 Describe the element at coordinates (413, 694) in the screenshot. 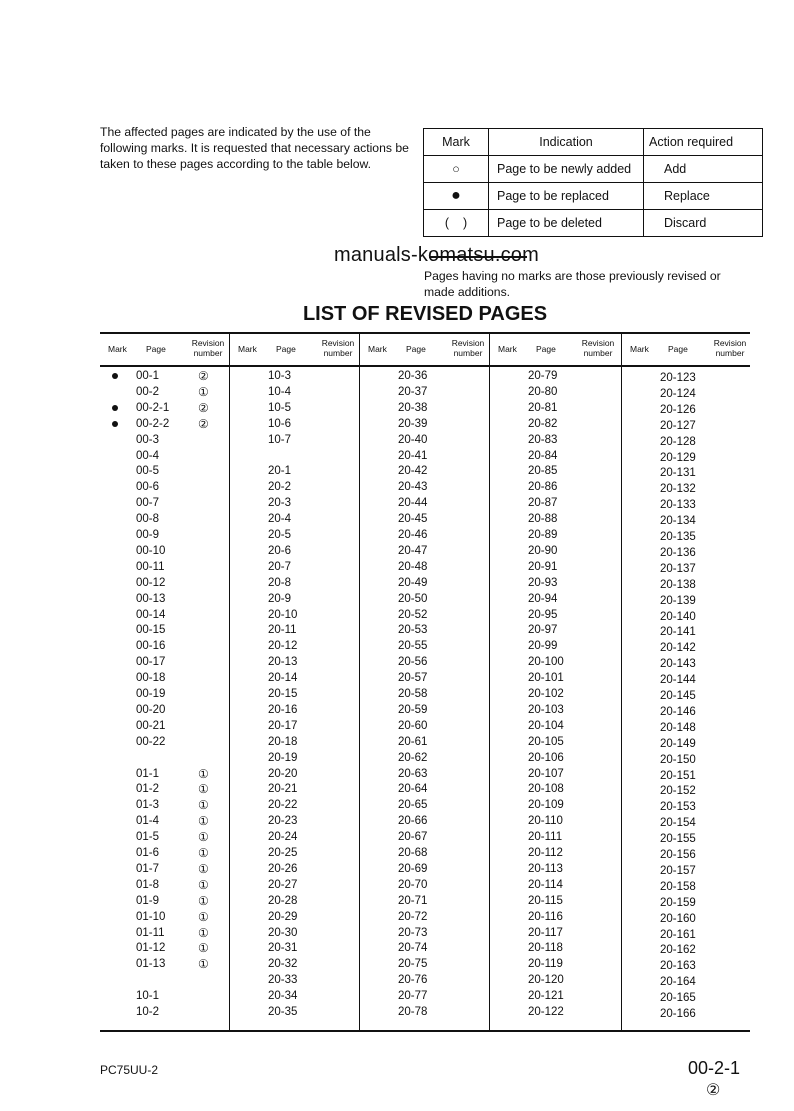

I see `page-entry: 20-58` at that location.